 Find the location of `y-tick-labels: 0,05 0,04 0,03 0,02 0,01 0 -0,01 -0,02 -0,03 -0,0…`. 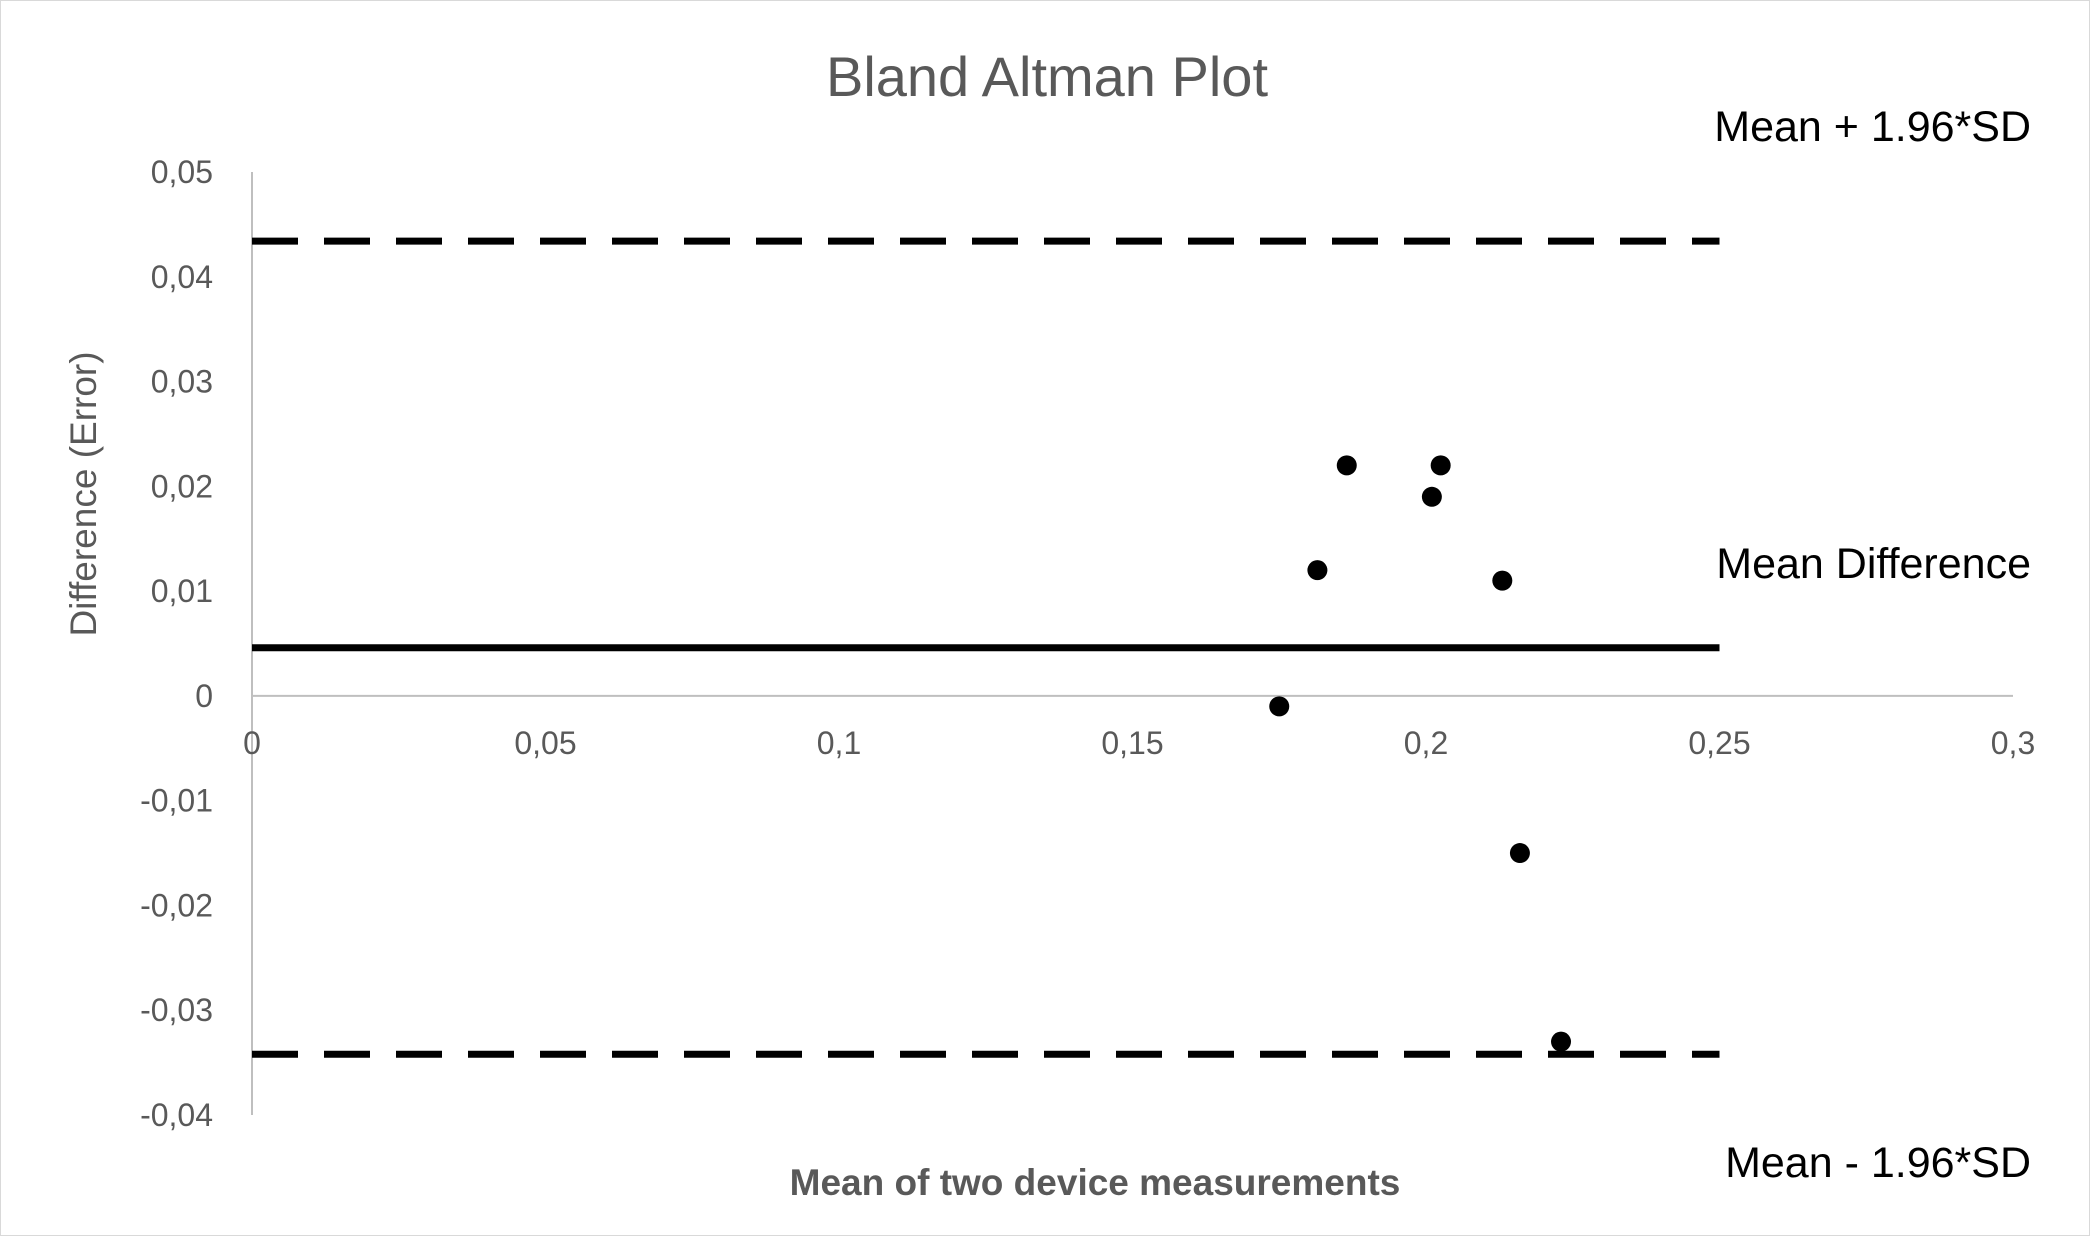

y-tick-labels: 0,05 0,04 0,03 0,02 0,01 0 -0,01 -0,02 -0,03 -0,0… is located at coordinates (176, 643).